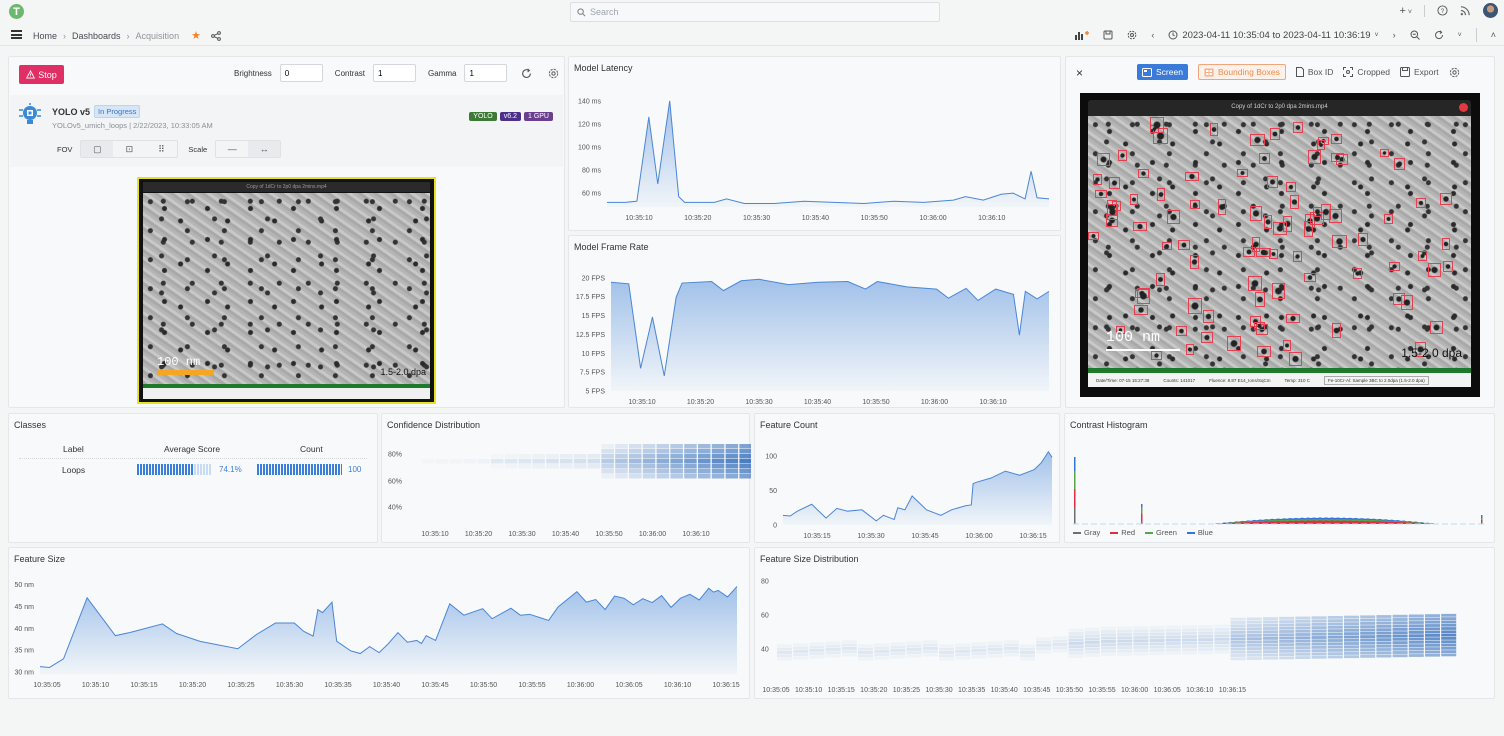 This screenshot has width=1504, height=736. What do you see at coordinates (1161, 532) in the screenshot?
I see `legend-green: Green` at bounding box center [1161, 532].